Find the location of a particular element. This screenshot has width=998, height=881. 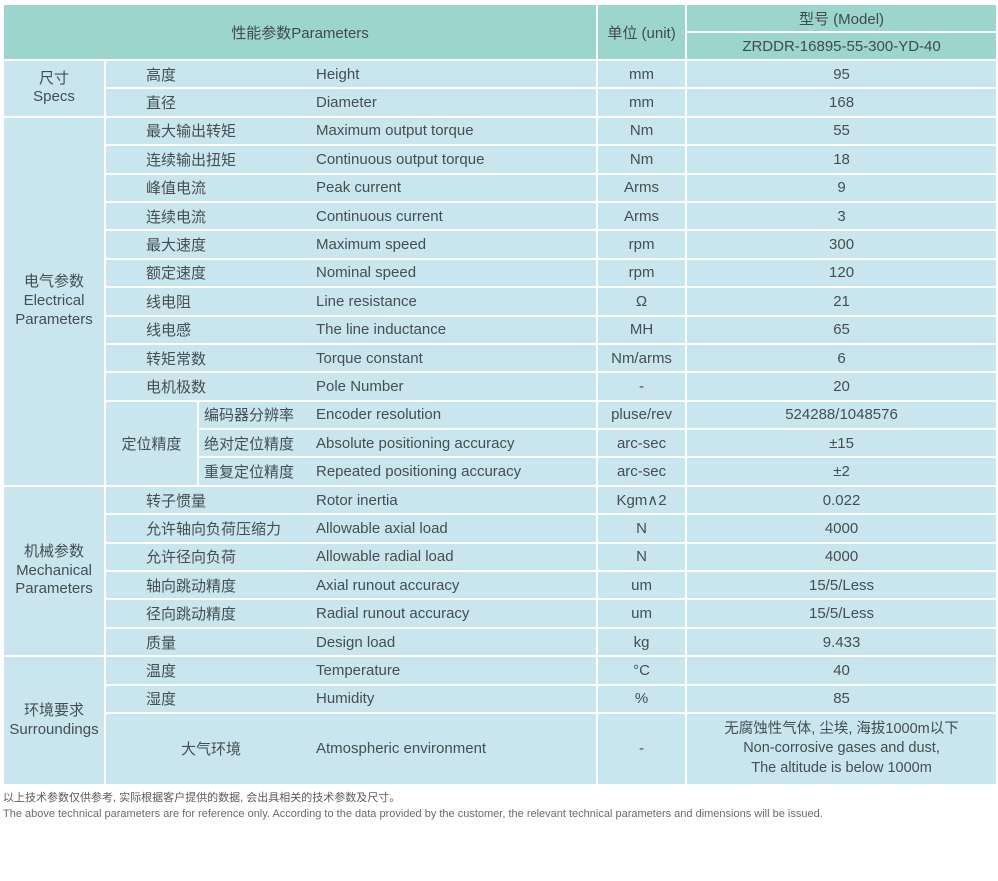

param-label-cell: 高度 Height is located at coordinates (351, 74).